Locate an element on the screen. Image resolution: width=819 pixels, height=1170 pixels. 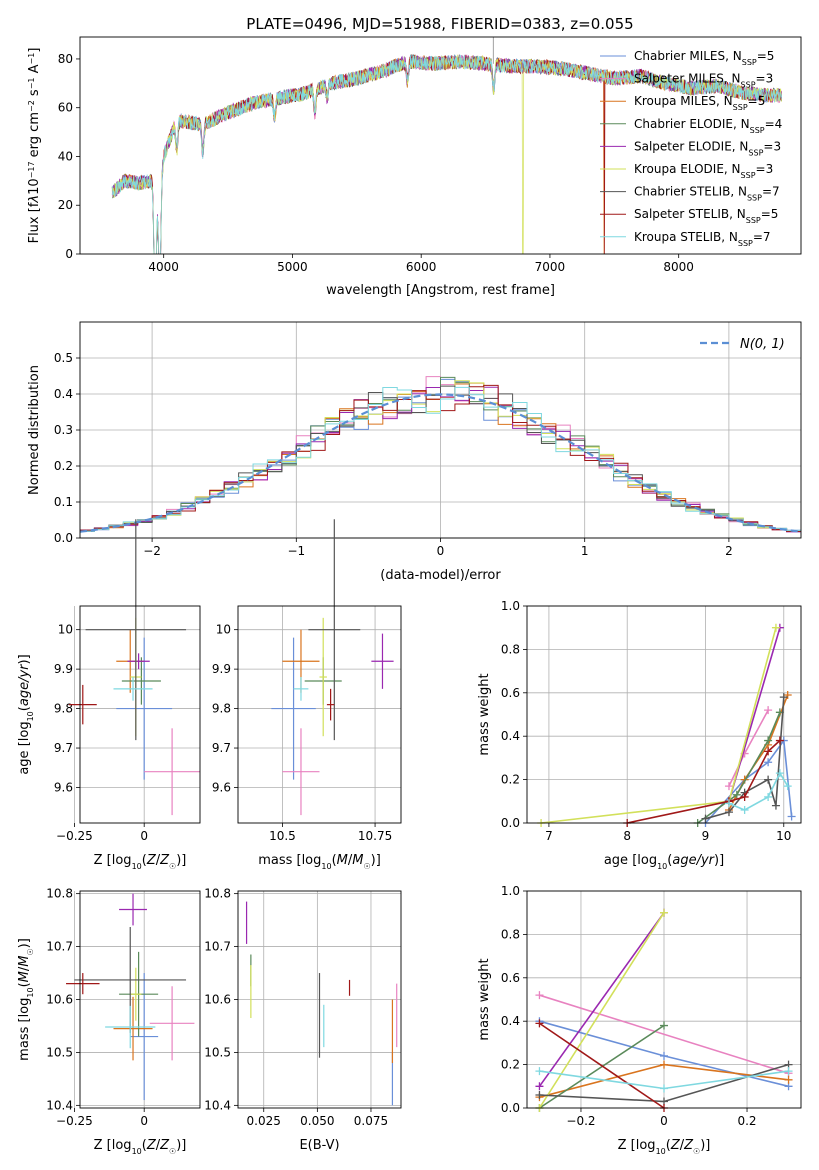
axes-weight_vs_Z: −0.2 0 0.2 0.0 0.2 0.4 0.6 0.8 1.0 is located at coordinates (651, 1006).